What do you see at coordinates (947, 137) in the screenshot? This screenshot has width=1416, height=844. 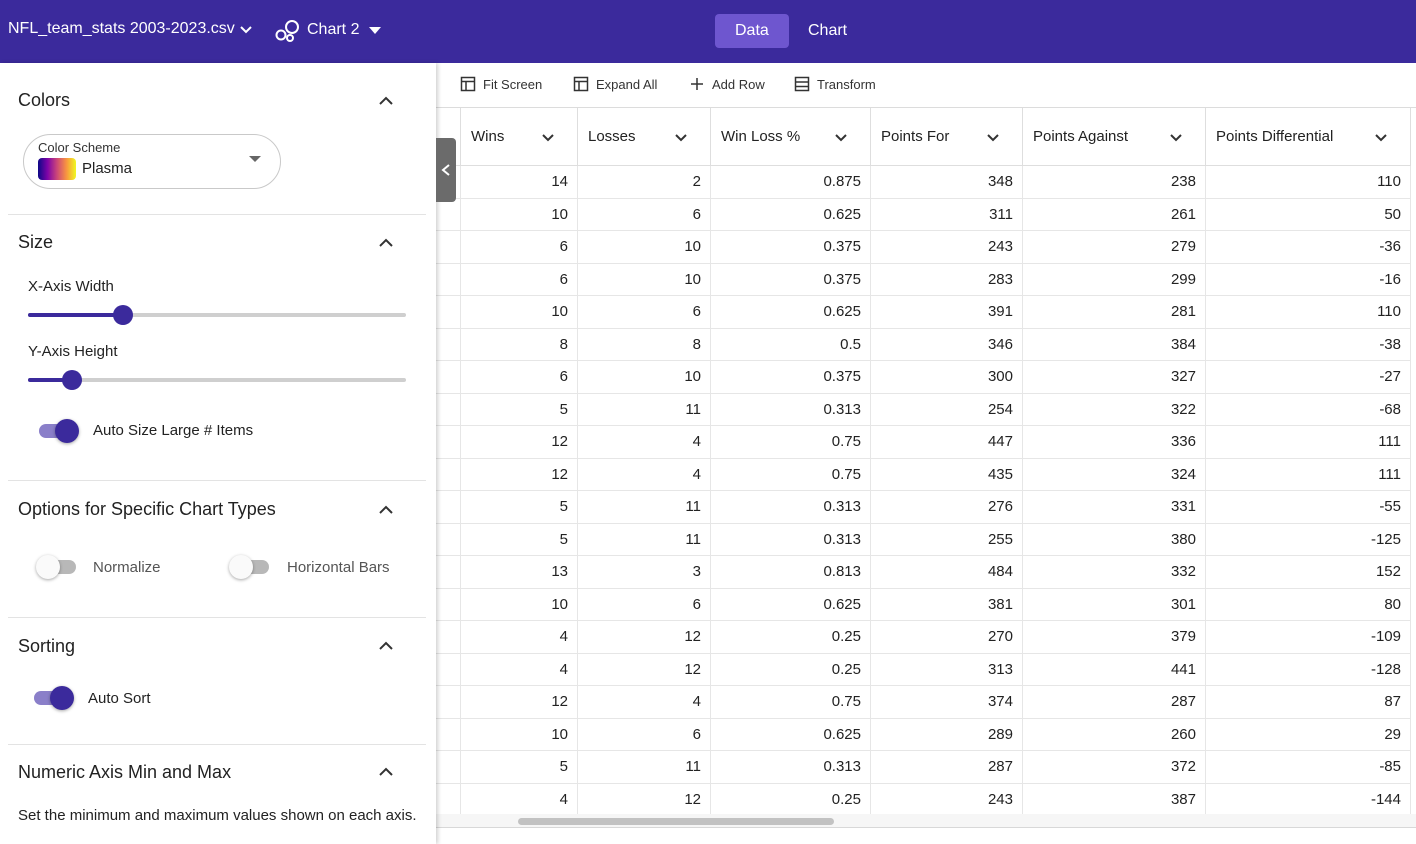 I see `column-header: Points For` at bounding box center [947, 137].